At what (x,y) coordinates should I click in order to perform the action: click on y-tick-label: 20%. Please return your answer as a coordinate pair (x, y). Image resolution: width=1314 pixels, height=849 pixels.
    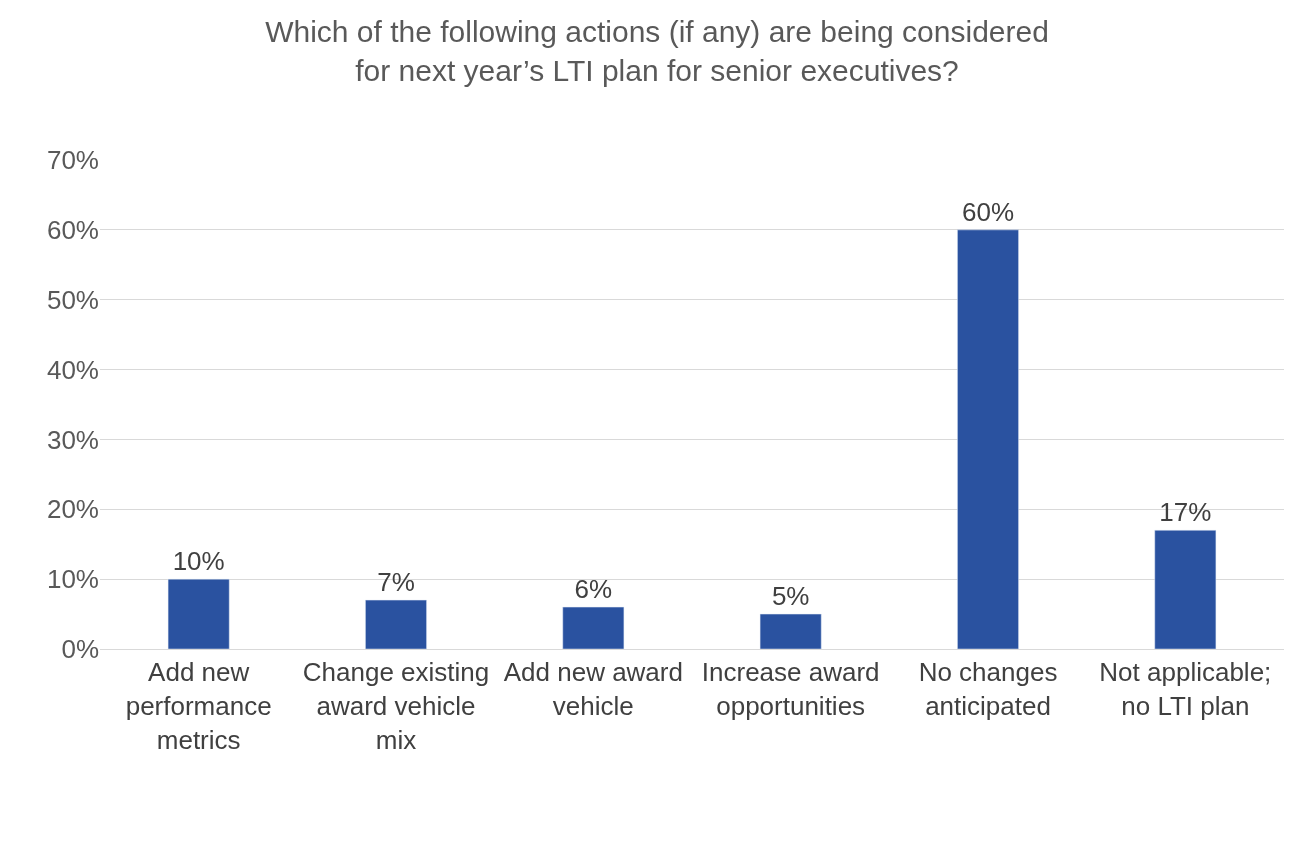
    Looking at the image, I should click on (72, 509).